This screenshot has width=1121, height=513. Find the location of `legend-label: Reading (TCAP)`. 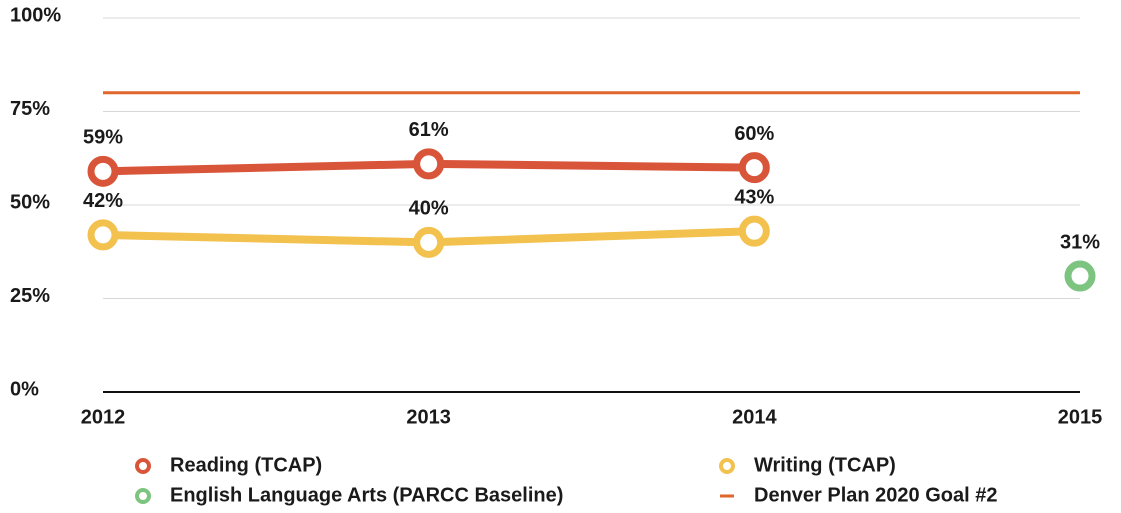

legend-label: Reading (TCAP) is located at coordinates (246, 465).